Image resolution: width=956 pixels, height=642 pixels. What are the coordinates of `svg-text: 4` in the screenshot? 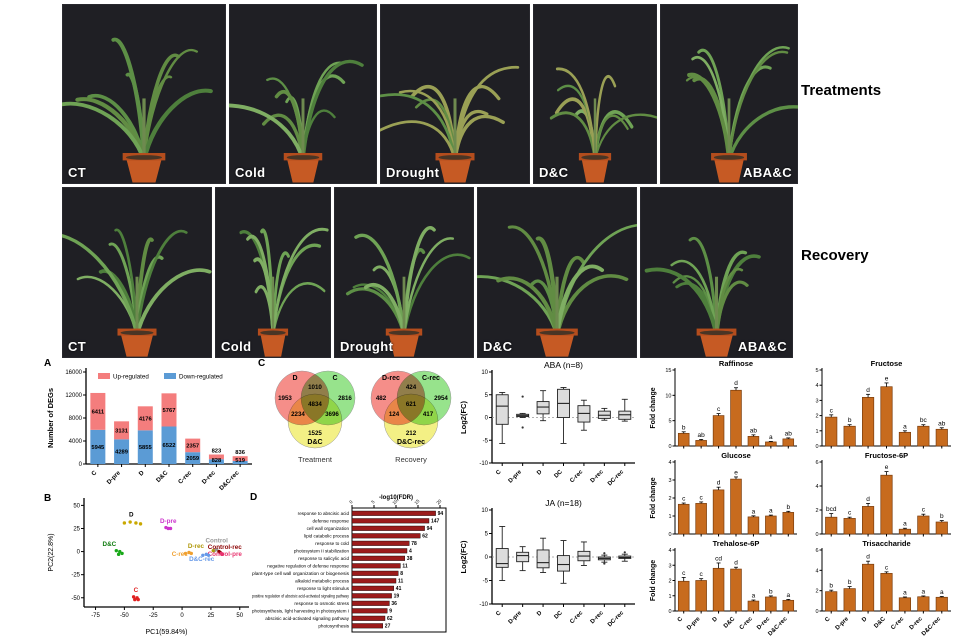 It's located at (669, 463).